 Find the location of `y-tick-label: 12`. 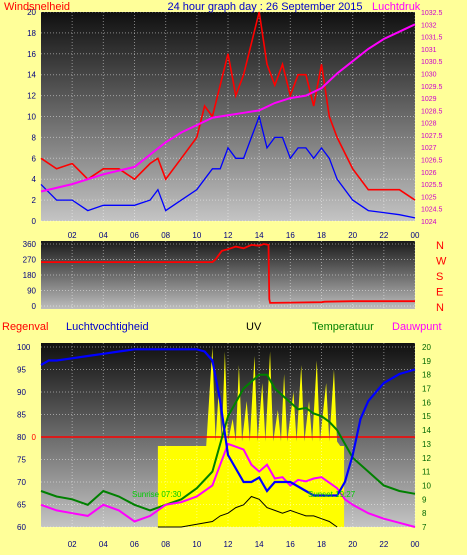

y-tick-label: 12 is located at coordinates (31, 96).